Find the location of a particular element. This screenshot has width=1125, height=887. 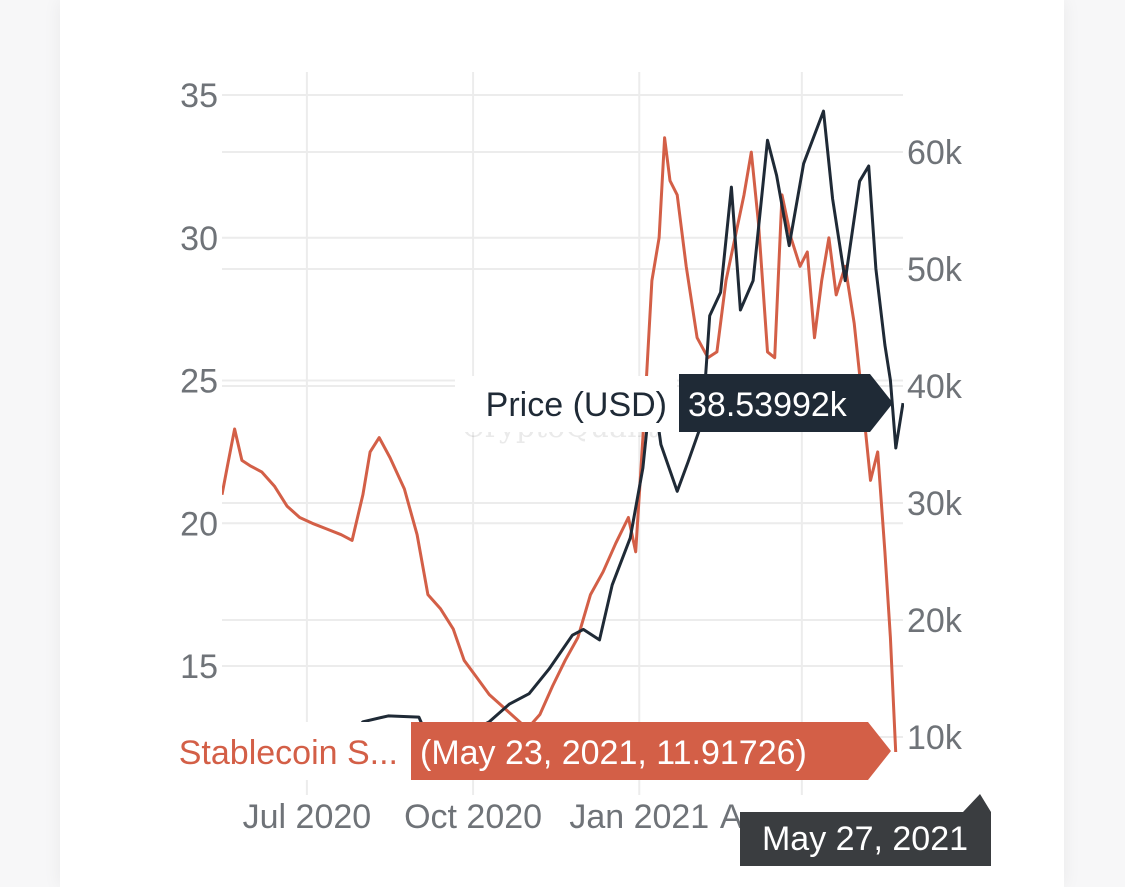

x-axis: Jul 2020 Oct 2020 Jan 2021 A is located at coordinates (493, 817).